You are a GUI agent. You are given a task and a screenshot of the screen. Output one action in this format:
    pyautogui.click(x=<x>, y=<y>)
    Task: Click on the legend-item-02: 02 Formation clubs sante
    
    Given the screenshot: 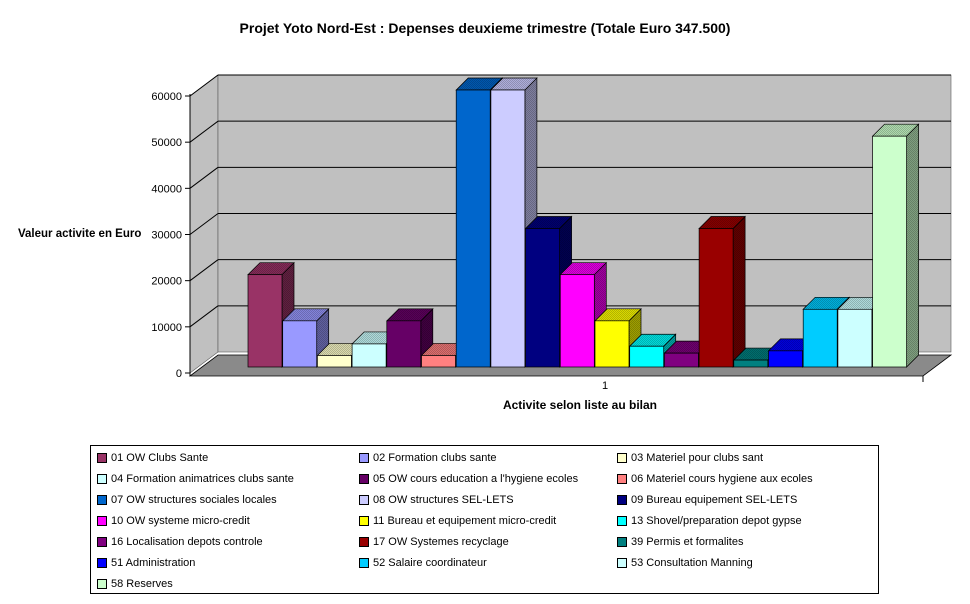 What is the action you would take?
    pyautogui.click(x=428, y=457)
    